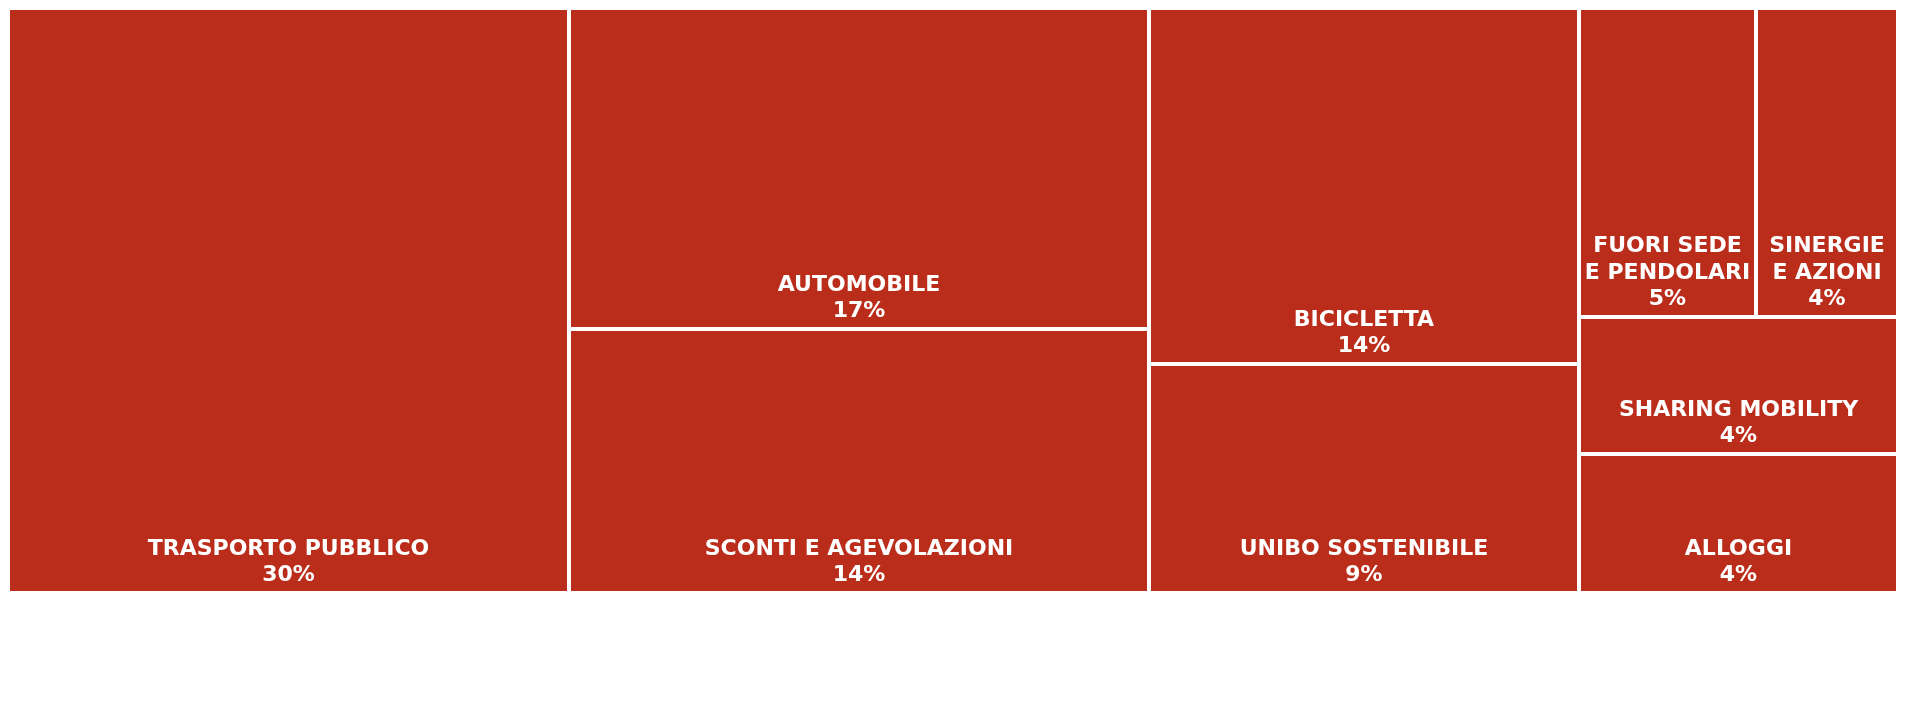  Describe the element at coordinates (1364, 318) in the screenshot. I see `category-label: BICICLETTA` at that location.